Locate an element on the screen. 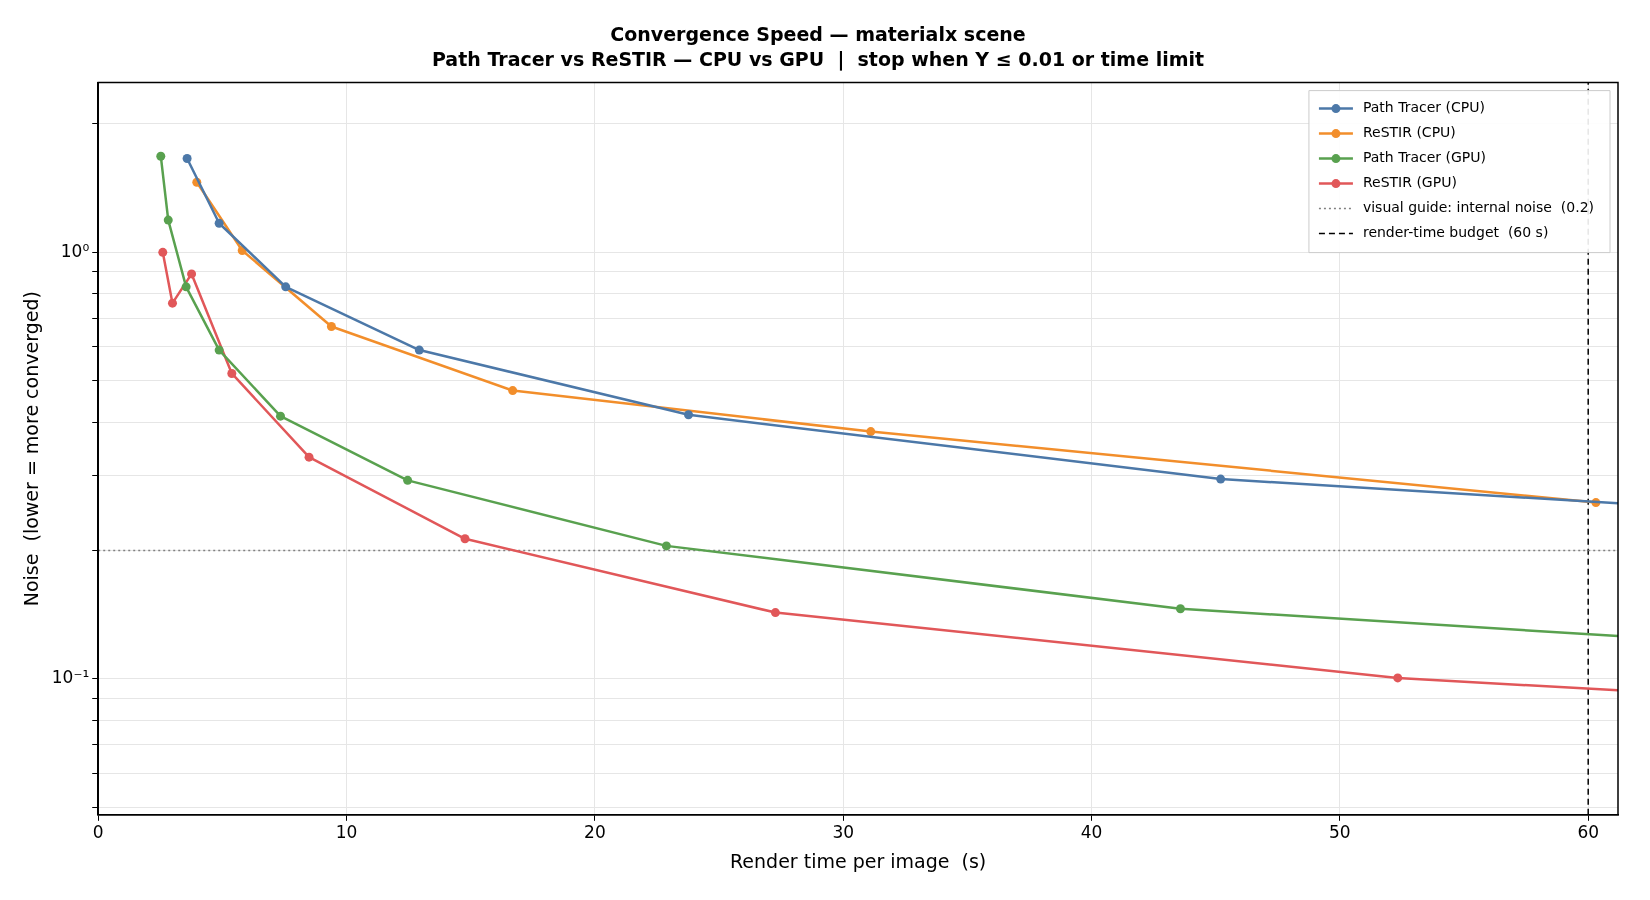  x-axis-title: Render time per image (s) is located at coordinates (858, 860).